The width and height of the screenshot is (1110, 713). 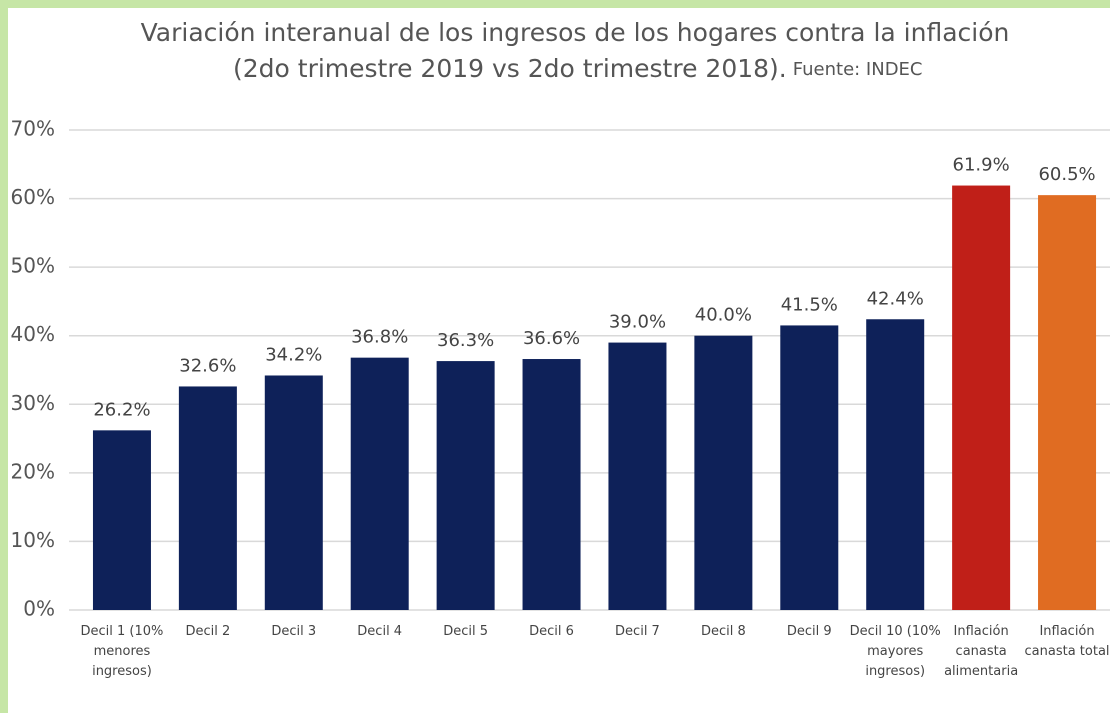 I want to click on x-tick-label: Decil 2, so click(x=208, y=631).